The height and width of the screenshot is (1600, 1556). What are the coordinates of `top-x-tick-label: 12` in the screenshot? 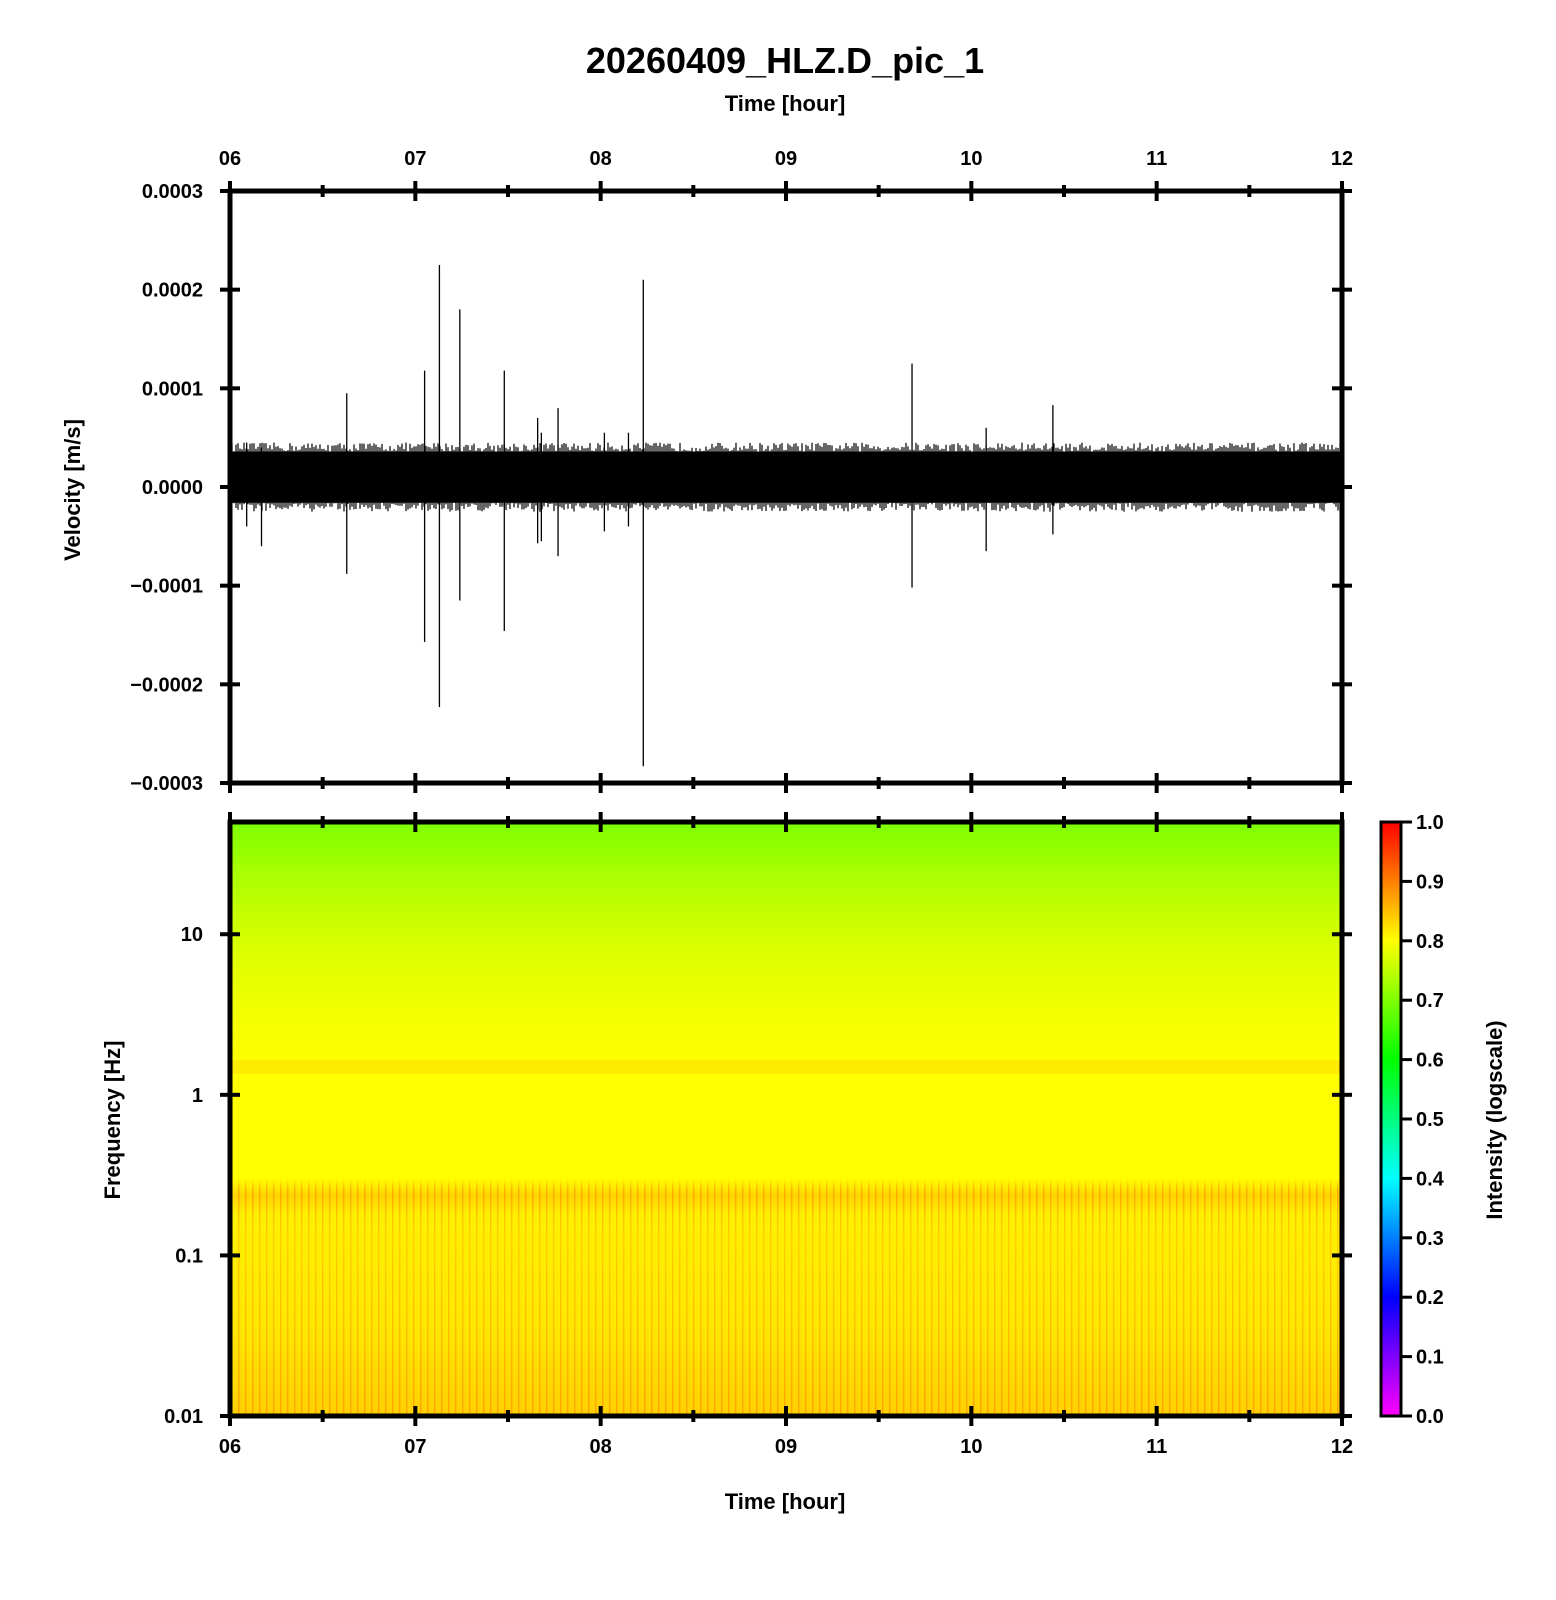 It's located at (1342, 159).